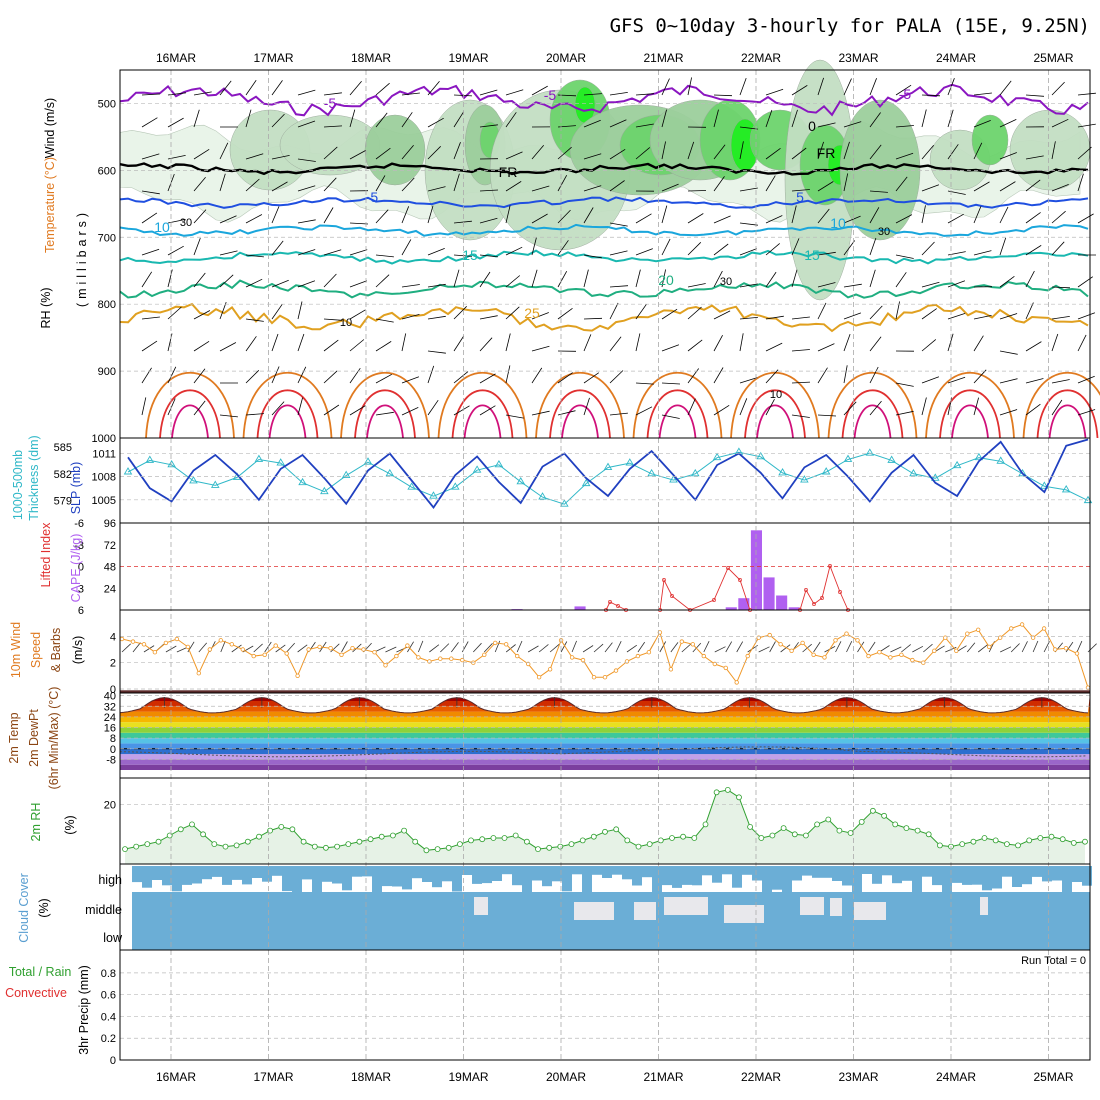 Image resolution: width=1100 pixels, height=1100 pixels. What do you see at coordinates (108, 1017) in the screenshot?
I see `y-tick-label: 0.4` at bounding box center [108, 1017].